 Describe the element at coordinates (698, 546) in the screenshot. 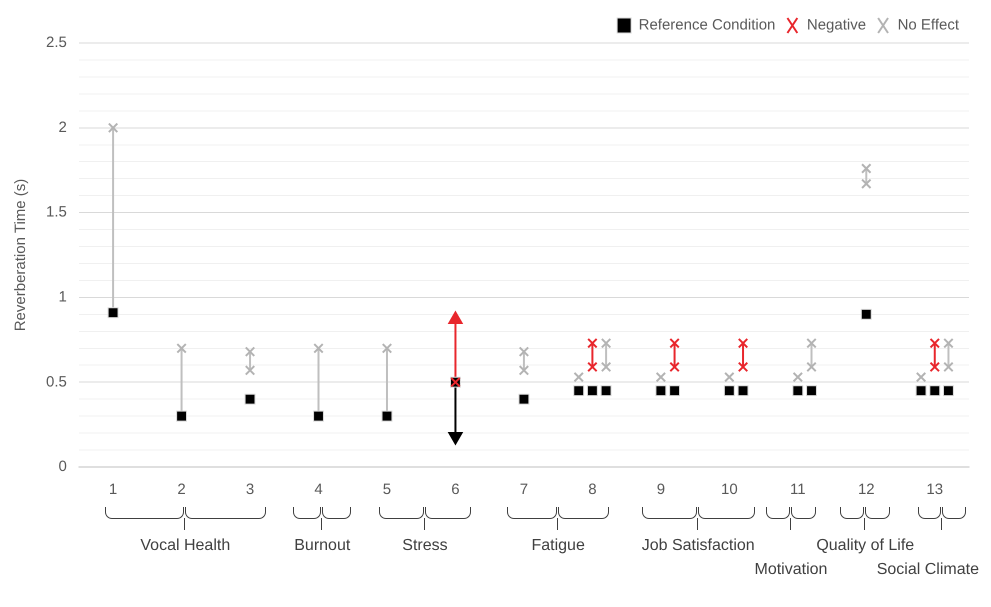

I see `text: Job Satisfaction` at that location.